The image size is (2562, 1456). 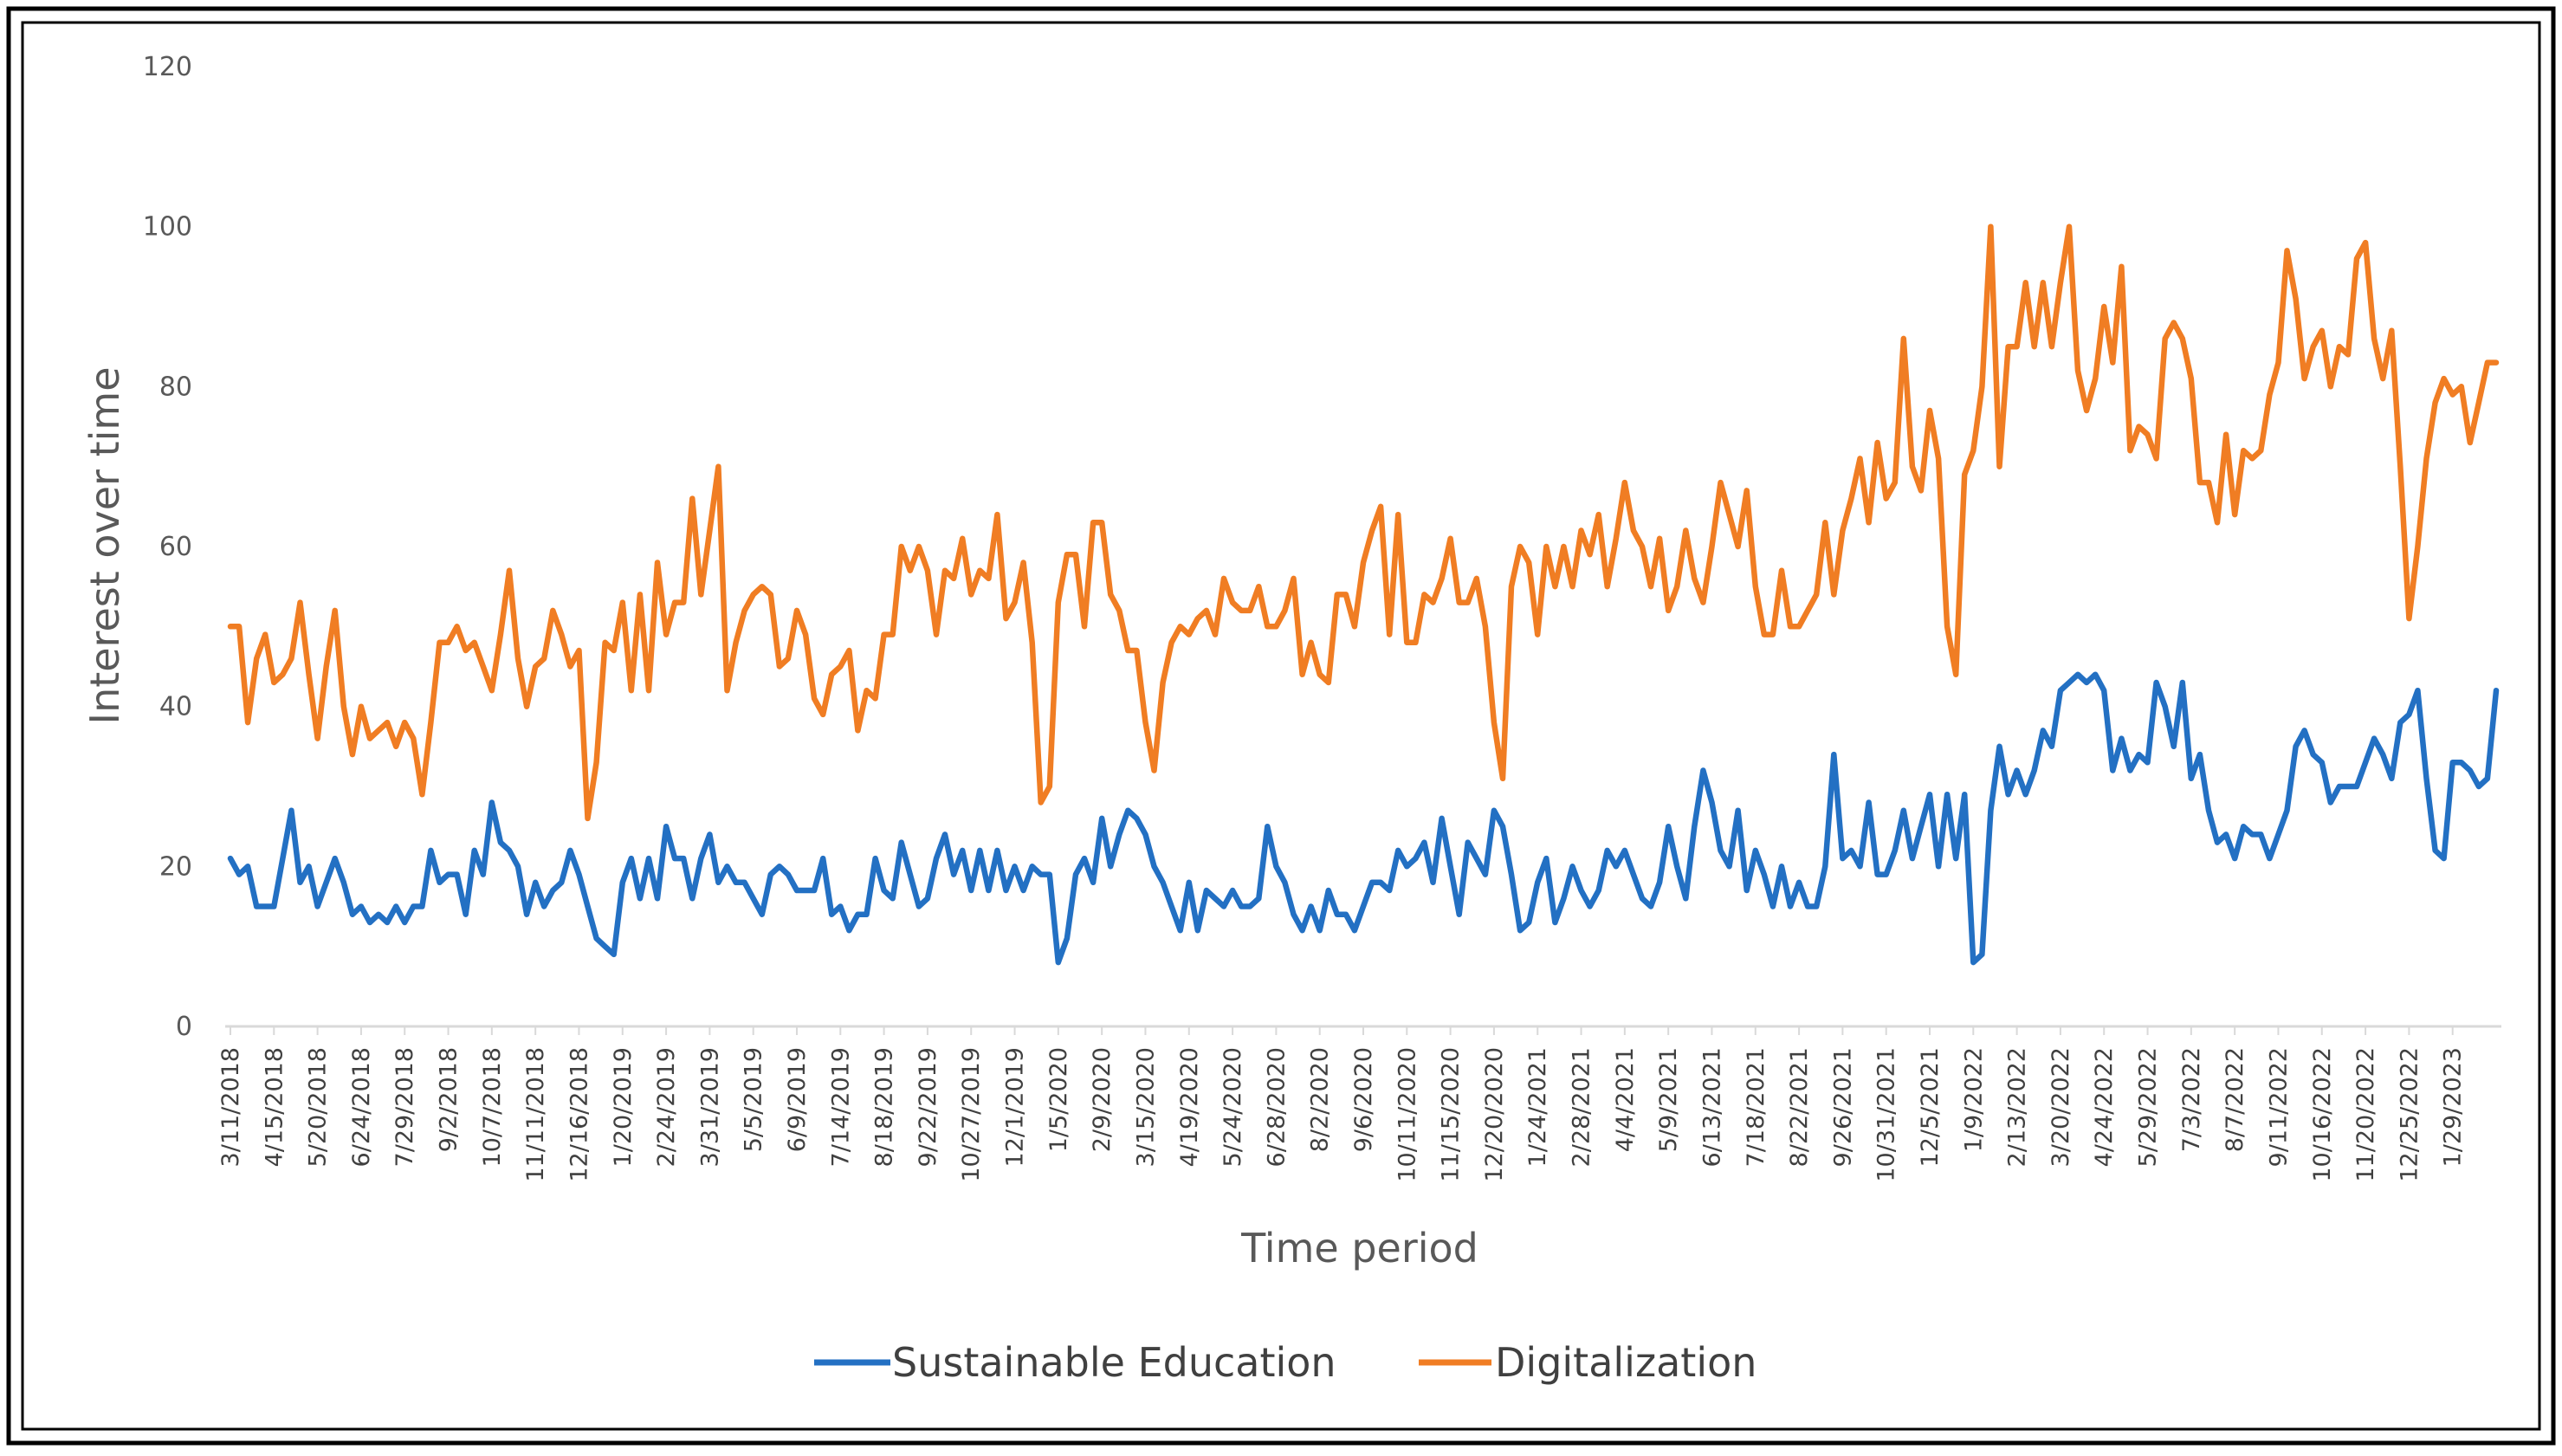 I want to click on x-tick-label: 9/2/2018, so click(x=449, y=1099).